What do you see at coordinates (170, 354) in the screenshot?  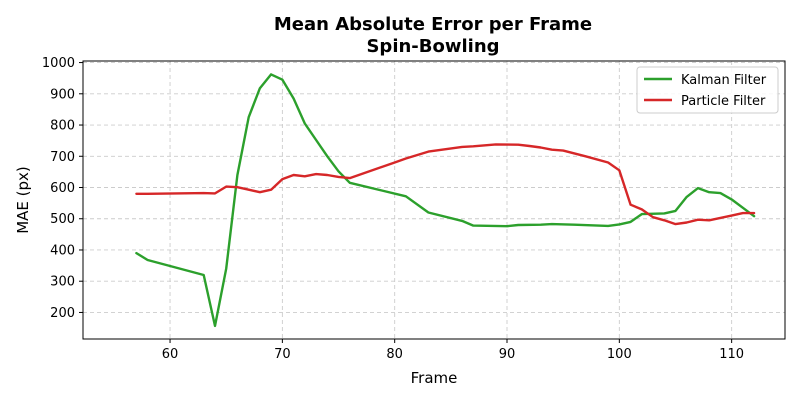 I see `x-tick-label: 60` at bounding box center [170, 354].